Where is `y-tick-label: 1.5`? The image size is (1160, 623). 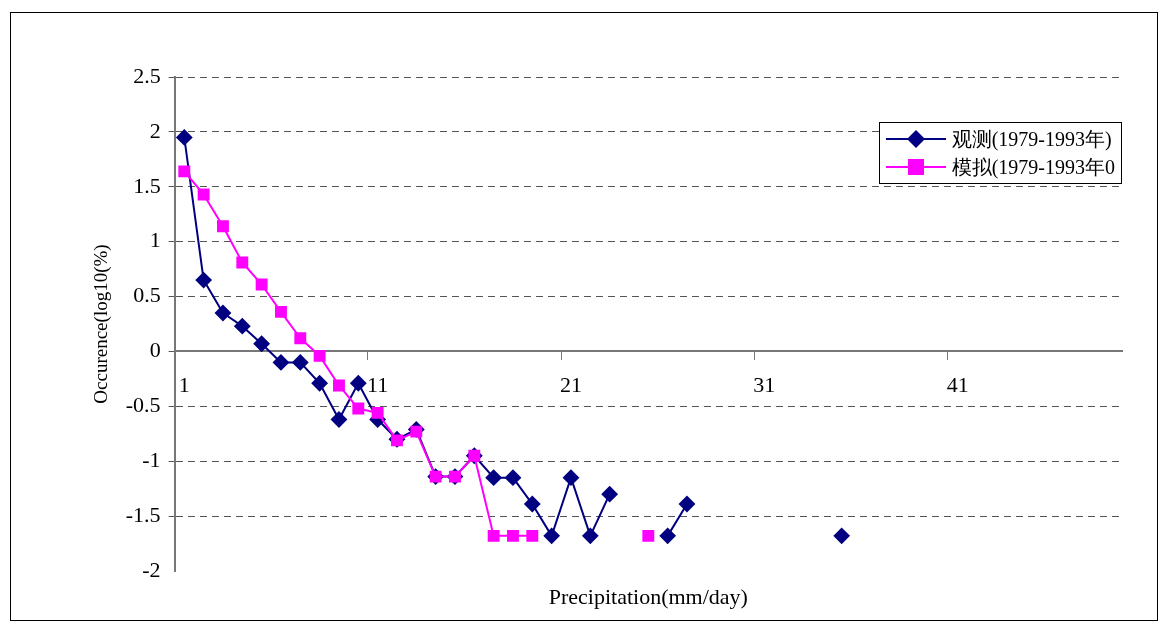
y-tick-label: 1.5 is located at coordinates (147, 185).